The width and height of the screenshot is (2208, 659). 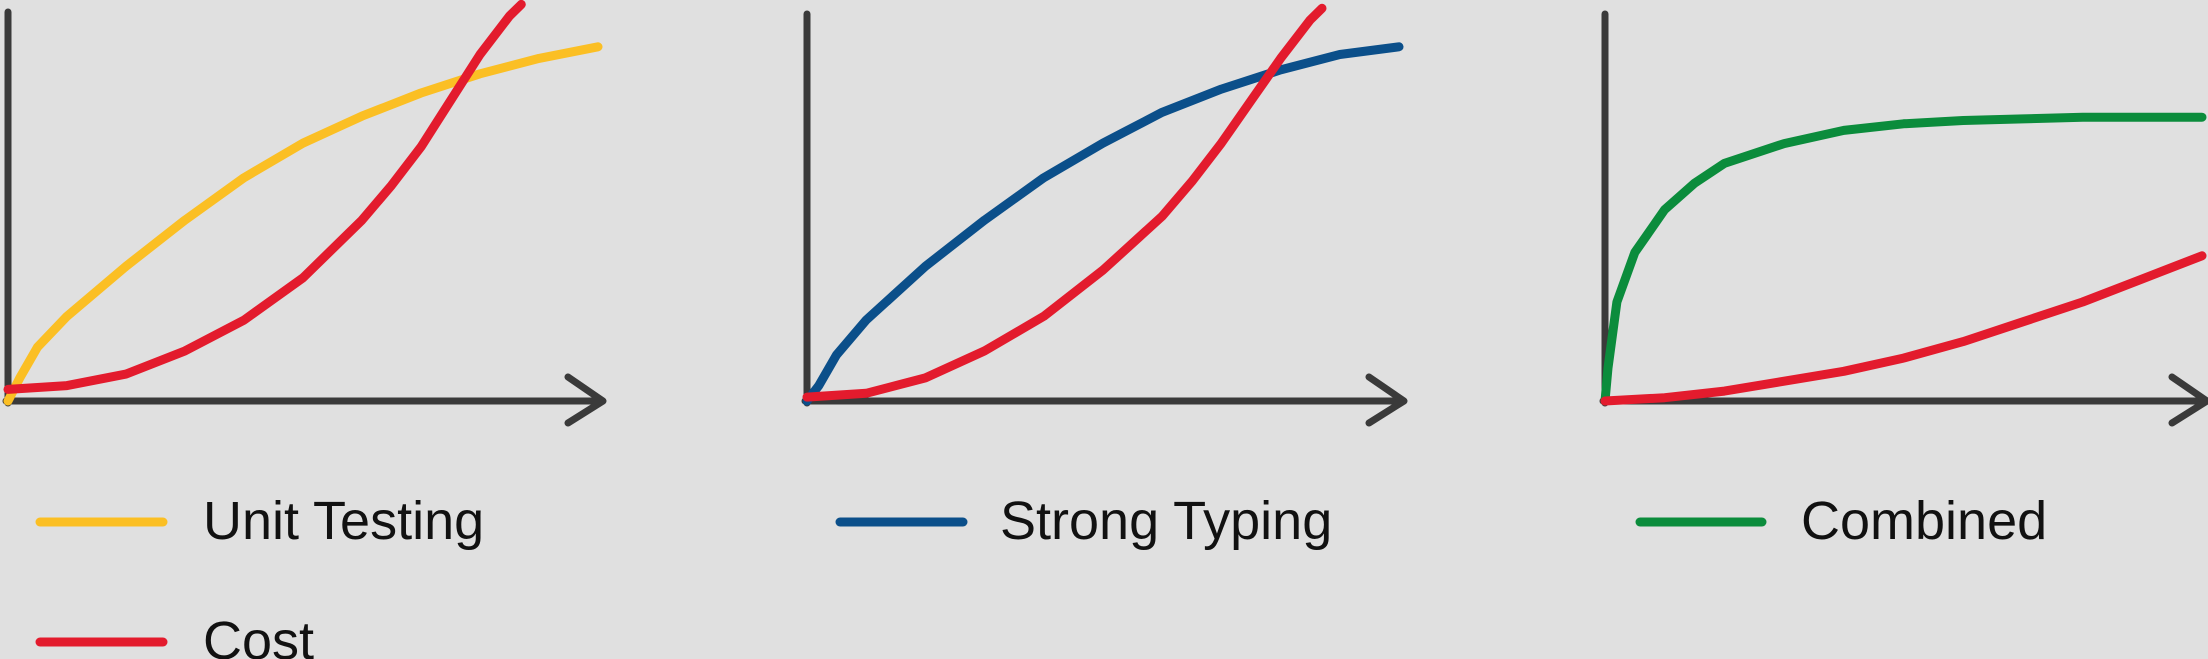 I want to click on legend-label-cost: Cost, so click(x=258, y=635).